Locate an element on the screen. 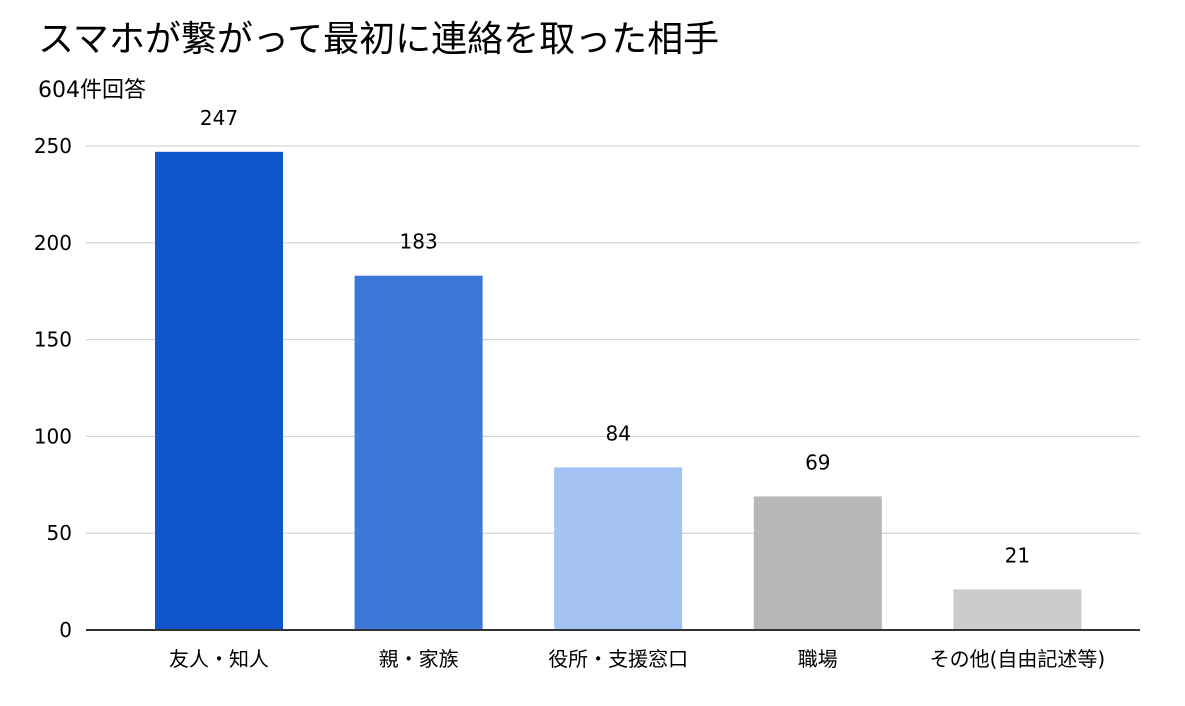 This screenshot has width=1185, height=706. y-tick-label: 50 is located at coordinates (59, 533).